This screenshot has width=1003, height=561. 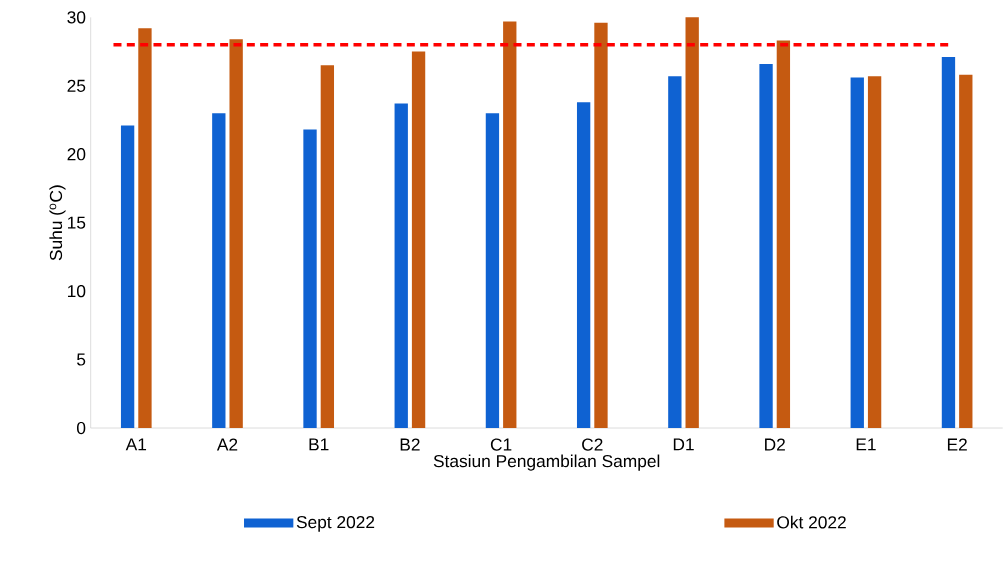 I want to click on x-tick-label: B1, so click(x=319, y=444).